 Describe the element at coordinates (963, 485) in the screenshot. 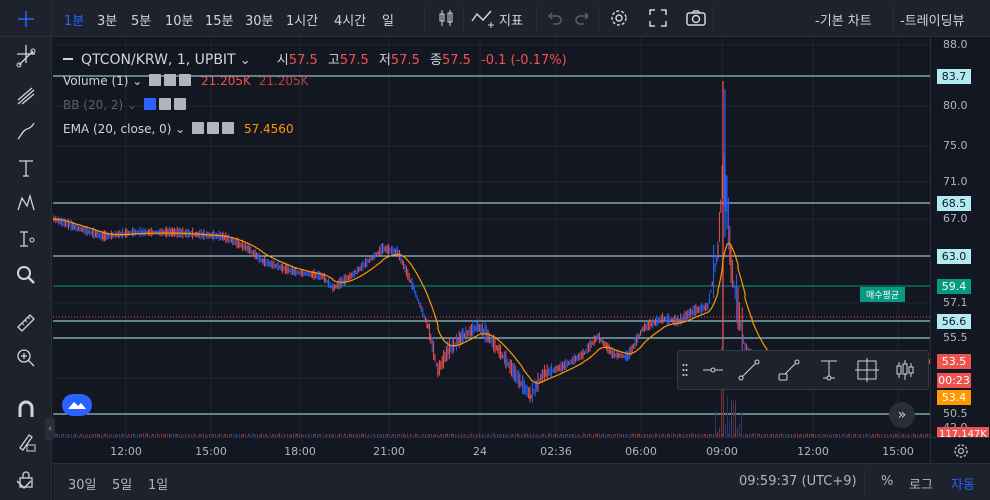

I see `auto-scale-toggle: 자동` at that location.